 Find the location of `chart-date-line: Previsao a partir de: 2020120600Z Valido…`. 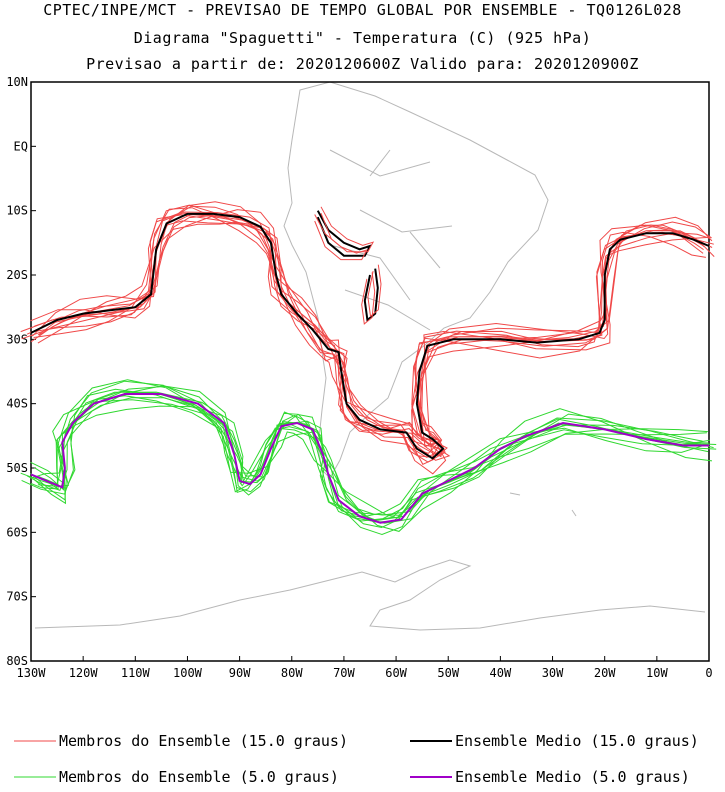

chart-date-line: Previsao a partir de: 2020120600Z Valido… is located at coordinates (362, 64).